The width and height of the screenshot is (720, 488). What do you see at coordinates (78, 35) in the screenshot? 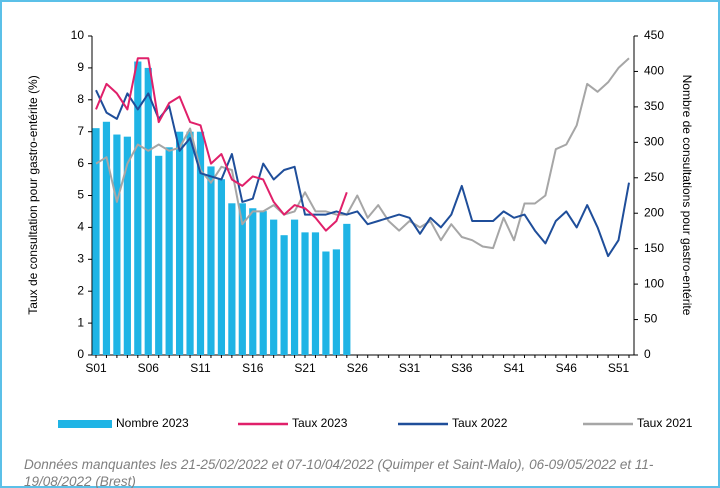
I see `y-tick-label: 10` at bounding box center [78, 35].